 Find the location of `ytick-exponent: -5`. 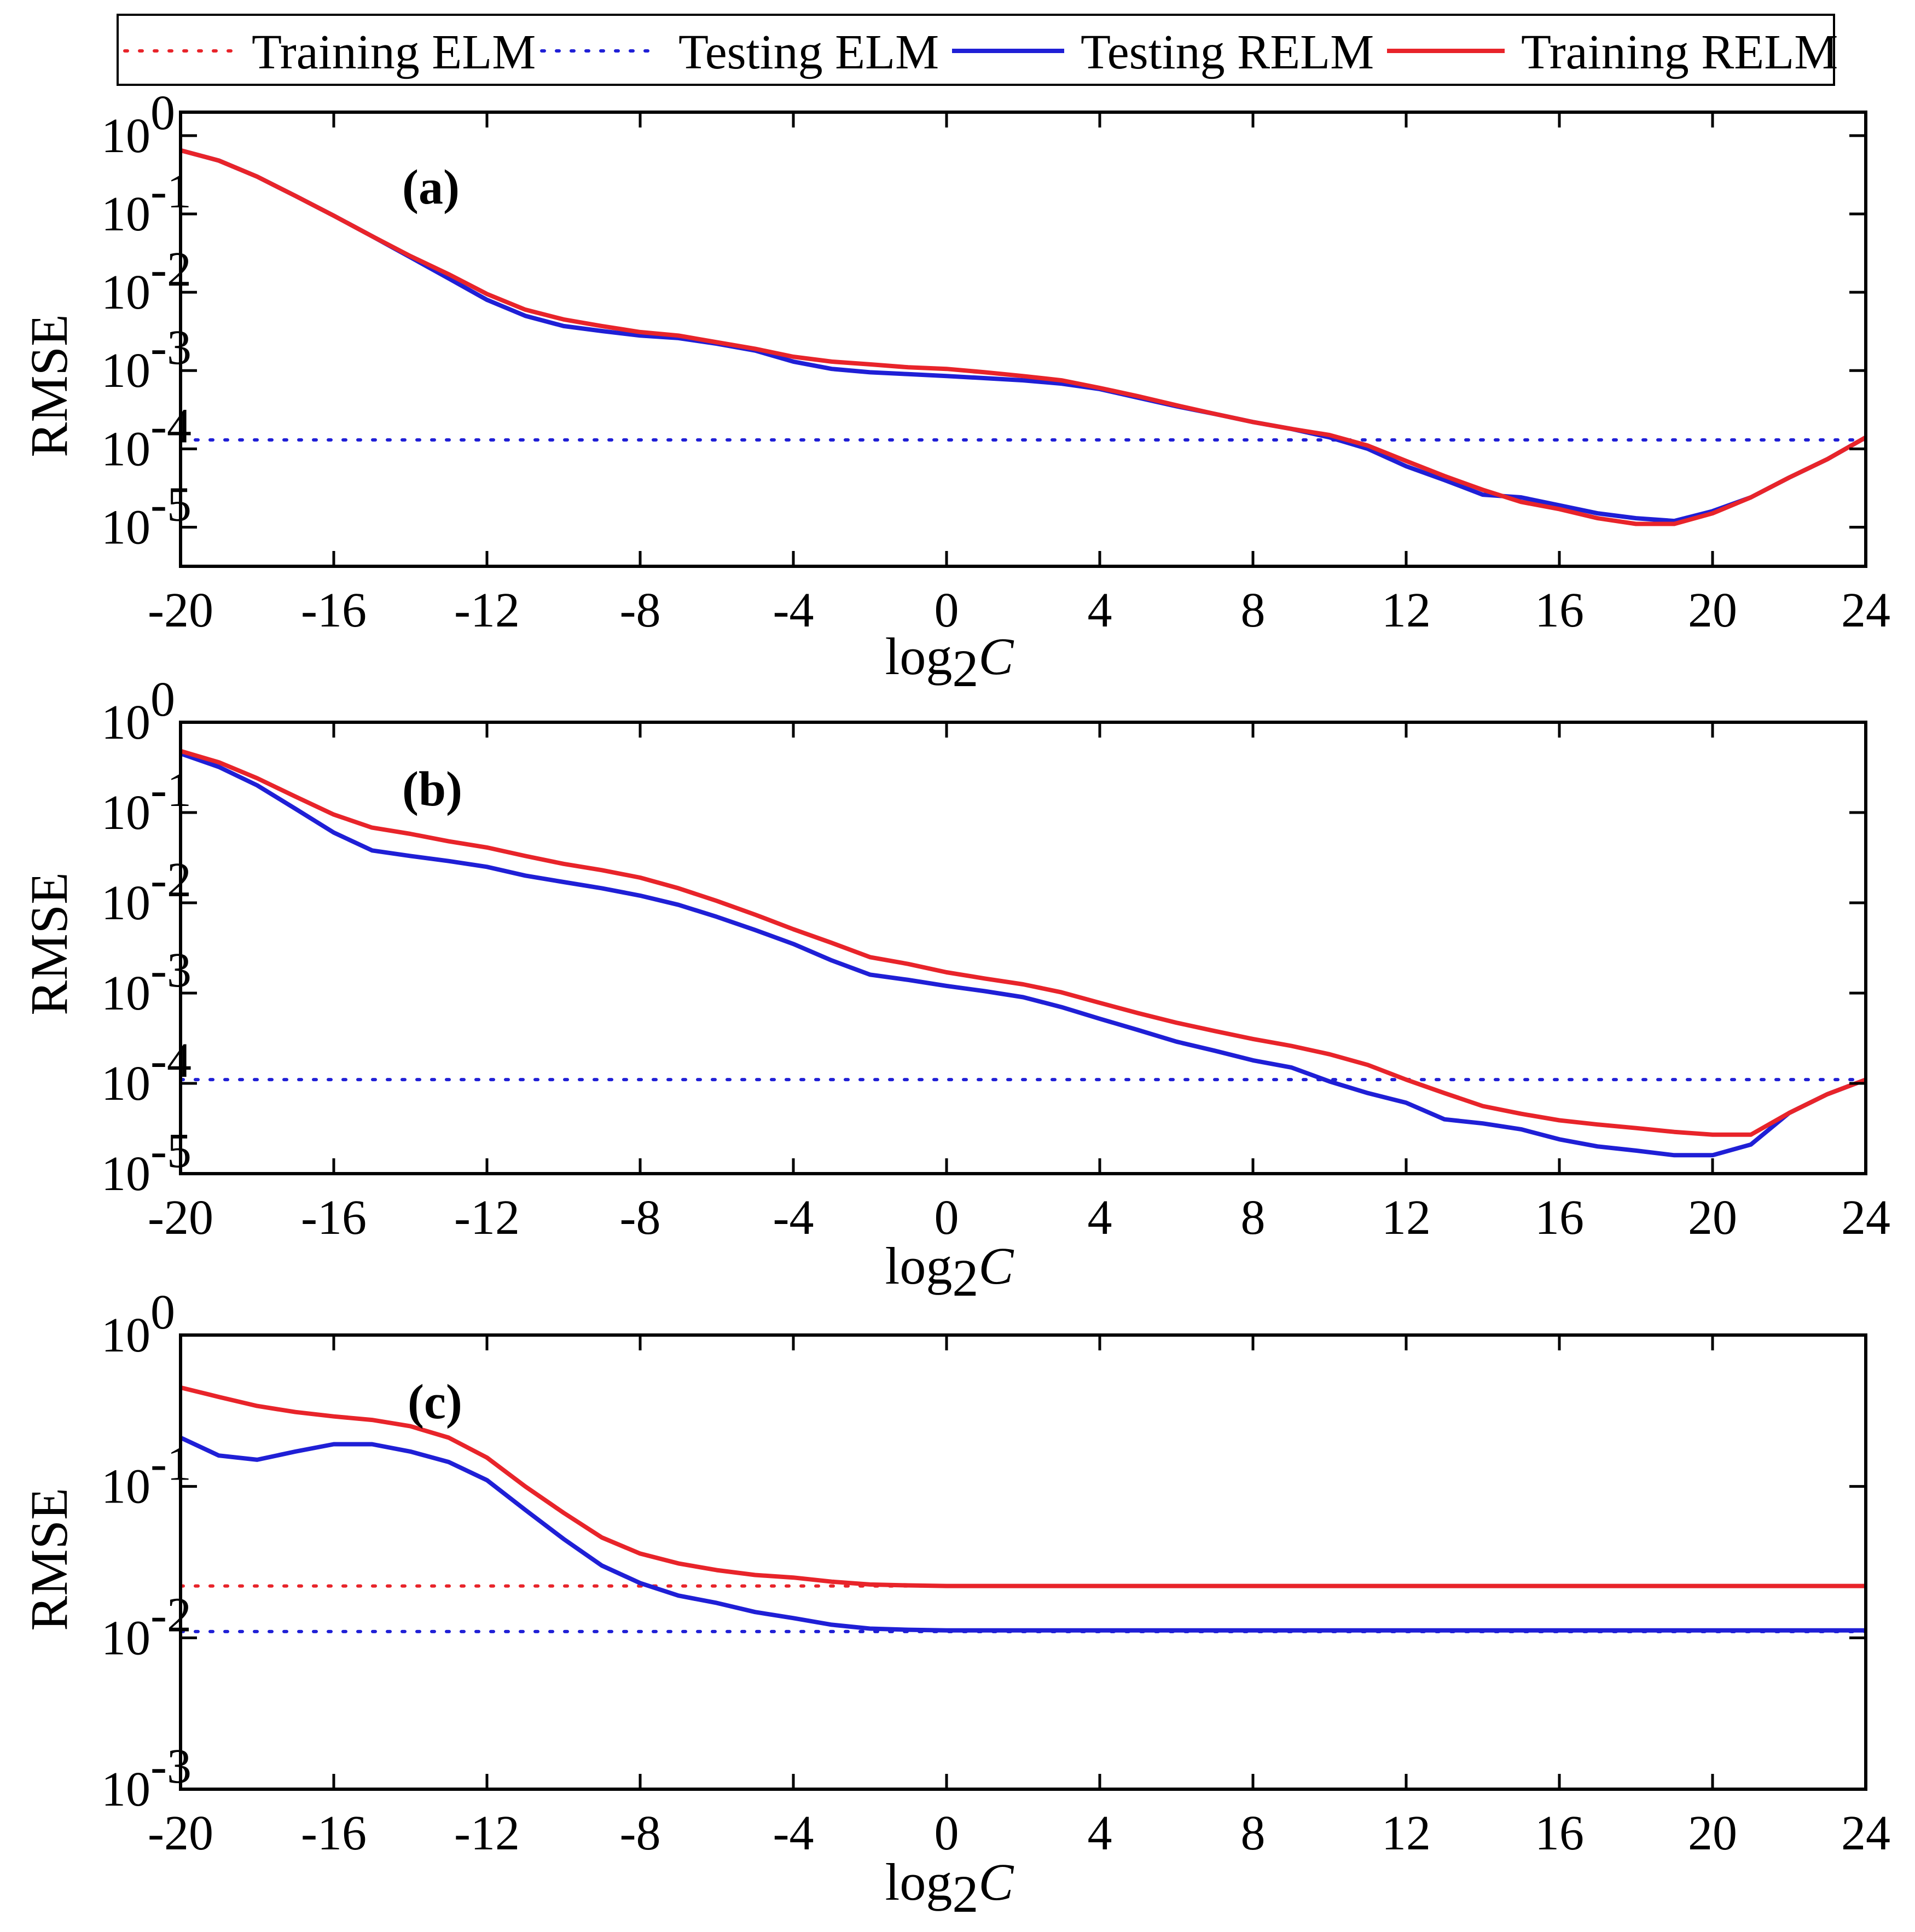

ytick-exponent: -5 is located at coordinates (171, 1151).